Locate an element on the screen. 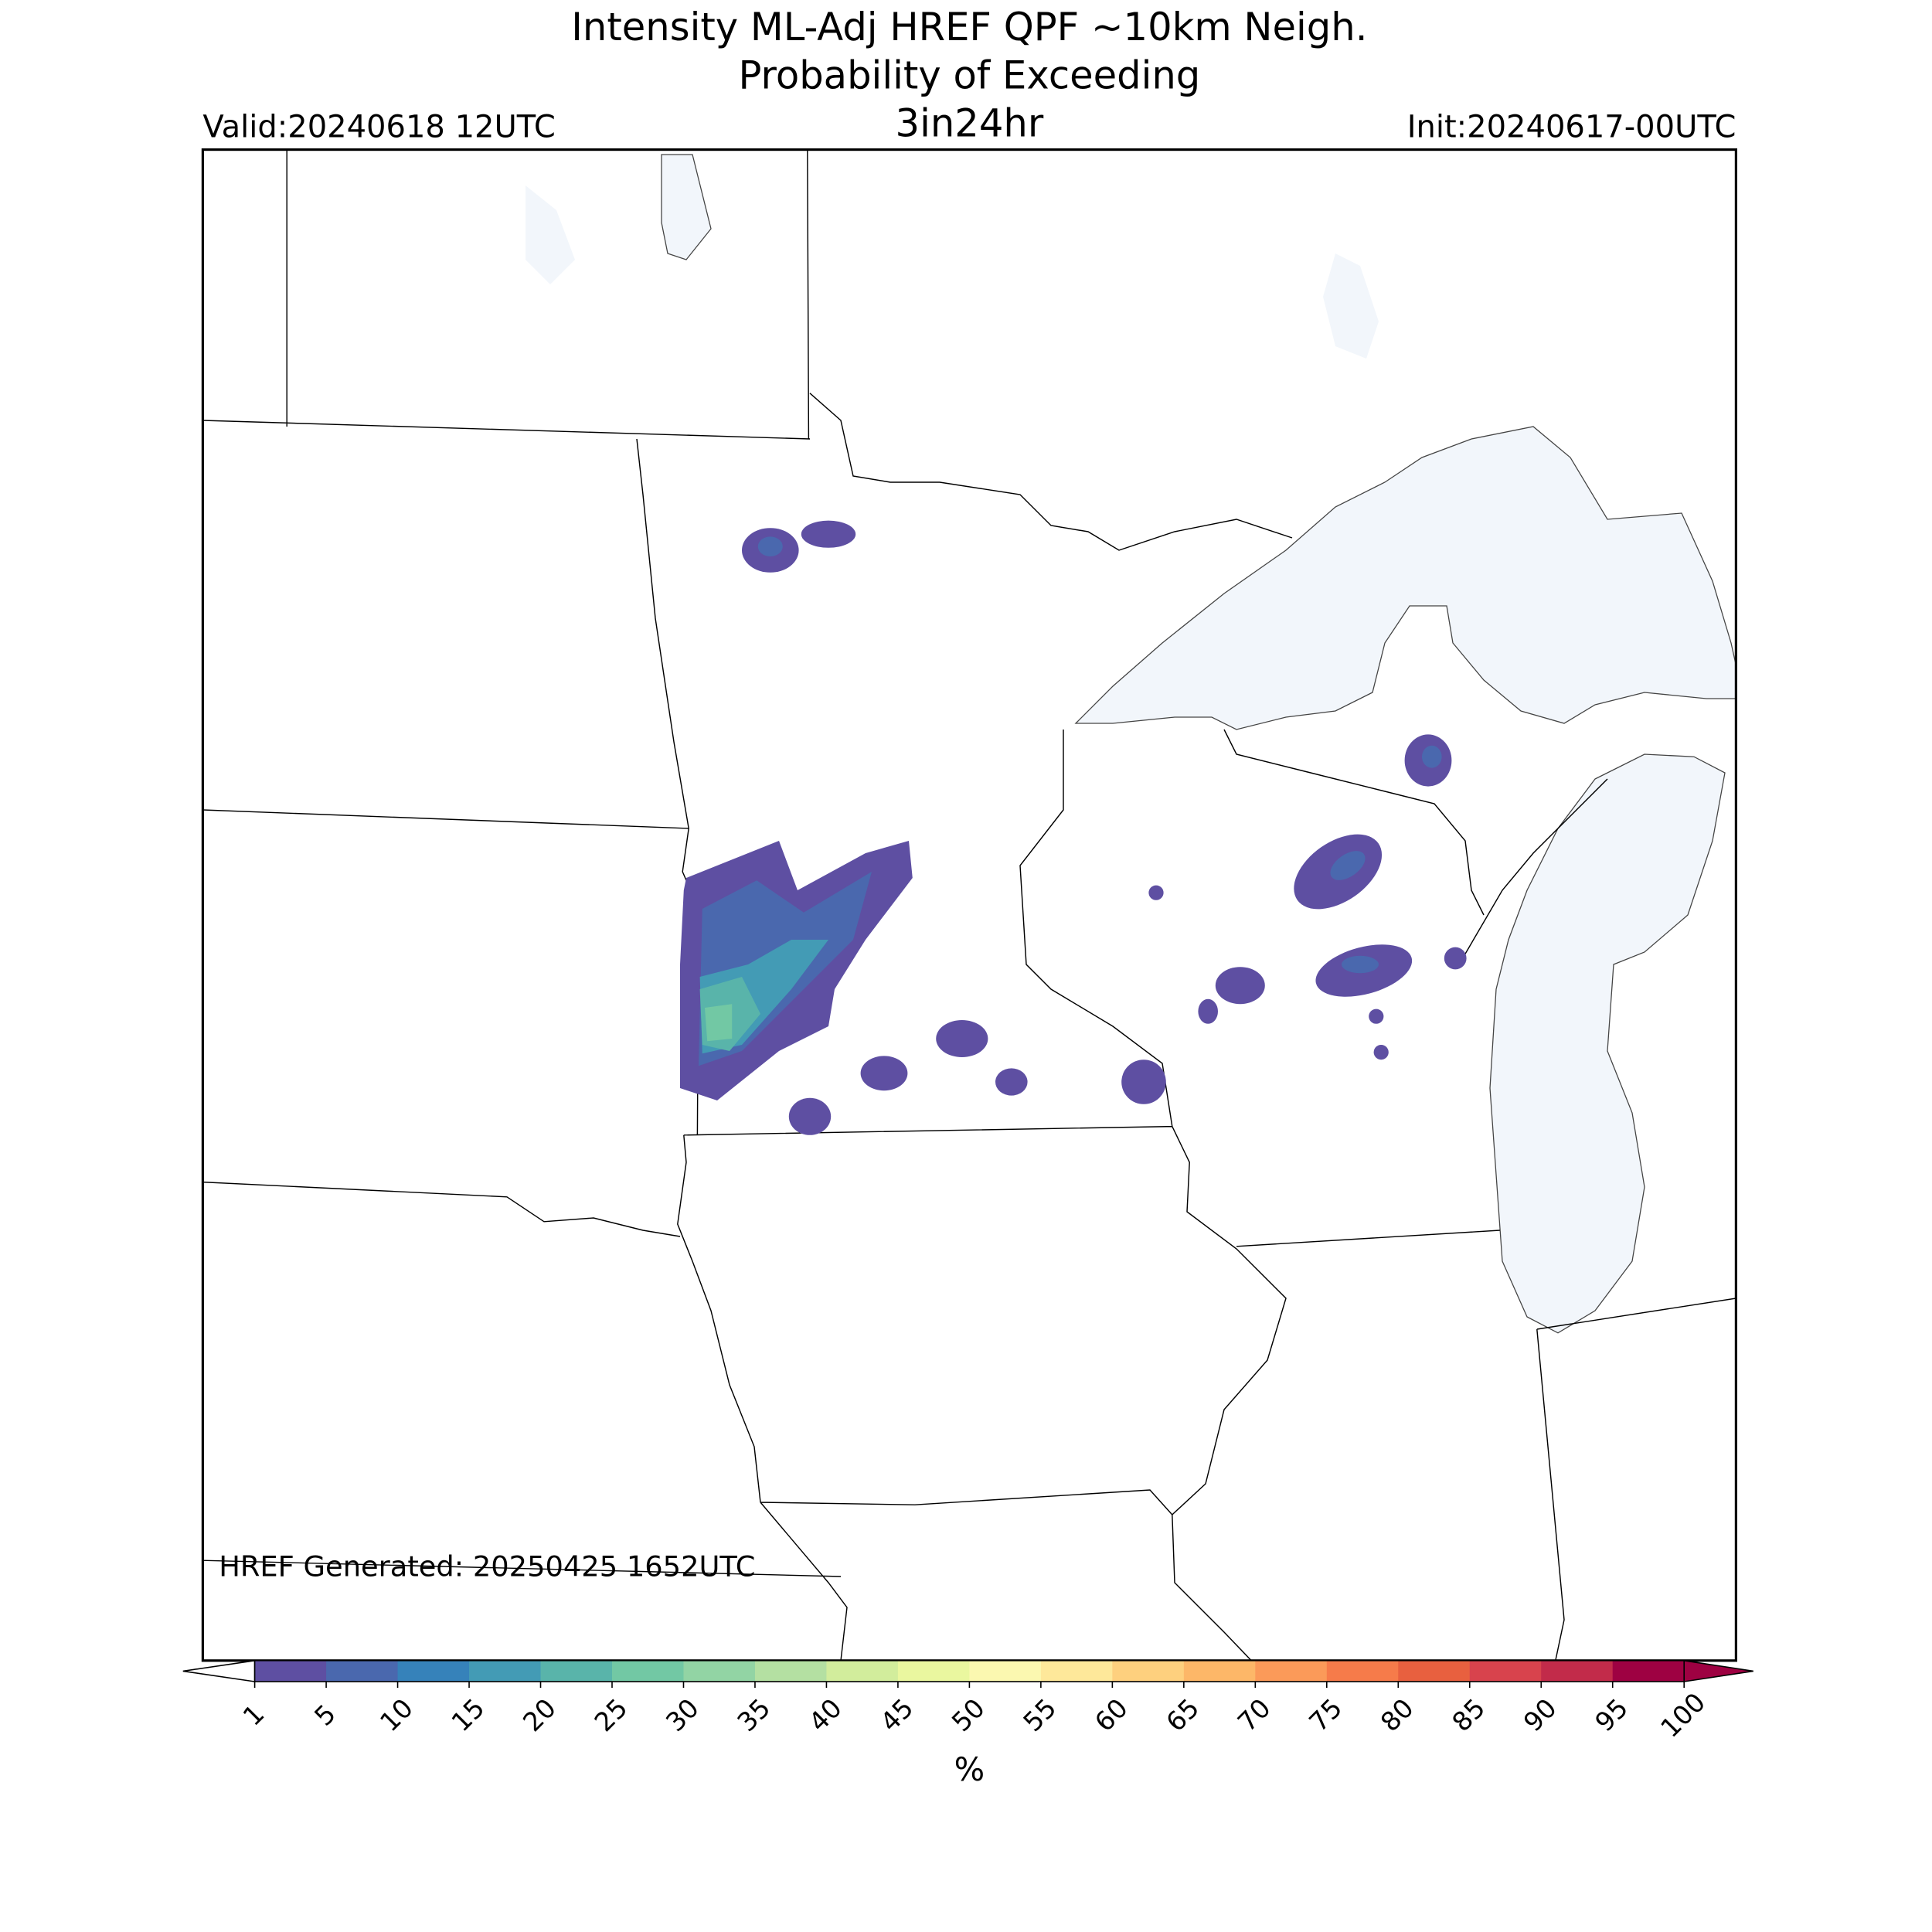 Image resolution: width=1932 pixels, height=1932 pixels. lake-michigan is located at coordinates (1608, 1043).